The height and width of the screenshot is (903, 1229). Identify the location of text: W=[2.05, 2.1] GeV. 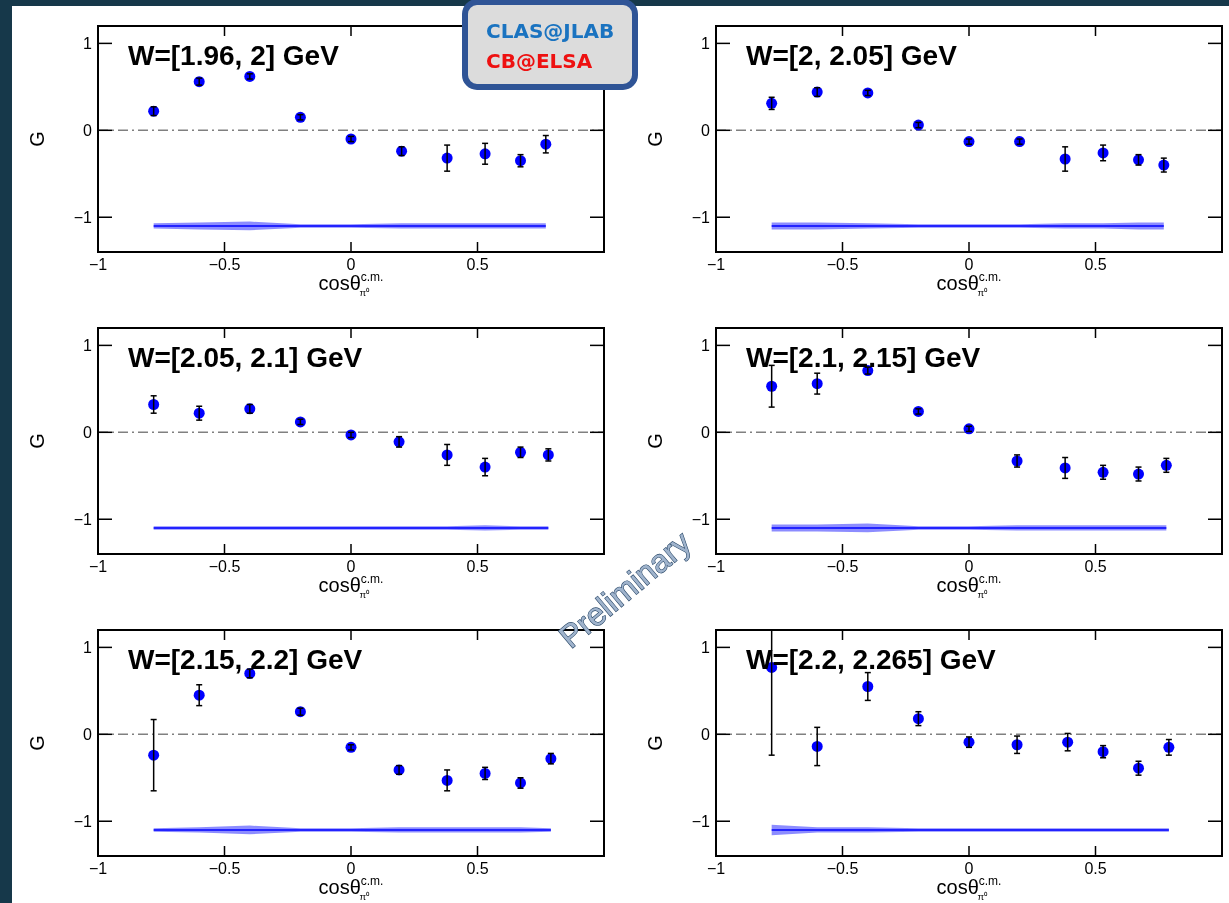
(245, 357).